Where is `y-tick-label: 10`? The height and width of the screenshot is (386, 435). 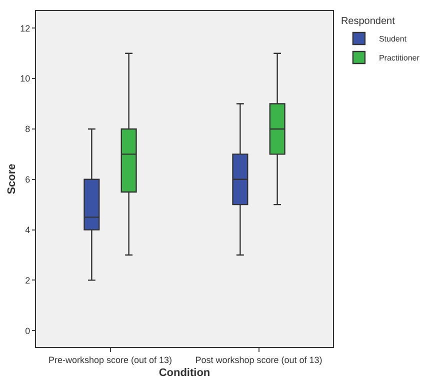 y-tick-label: 10 is located at coordinates (25, 79).